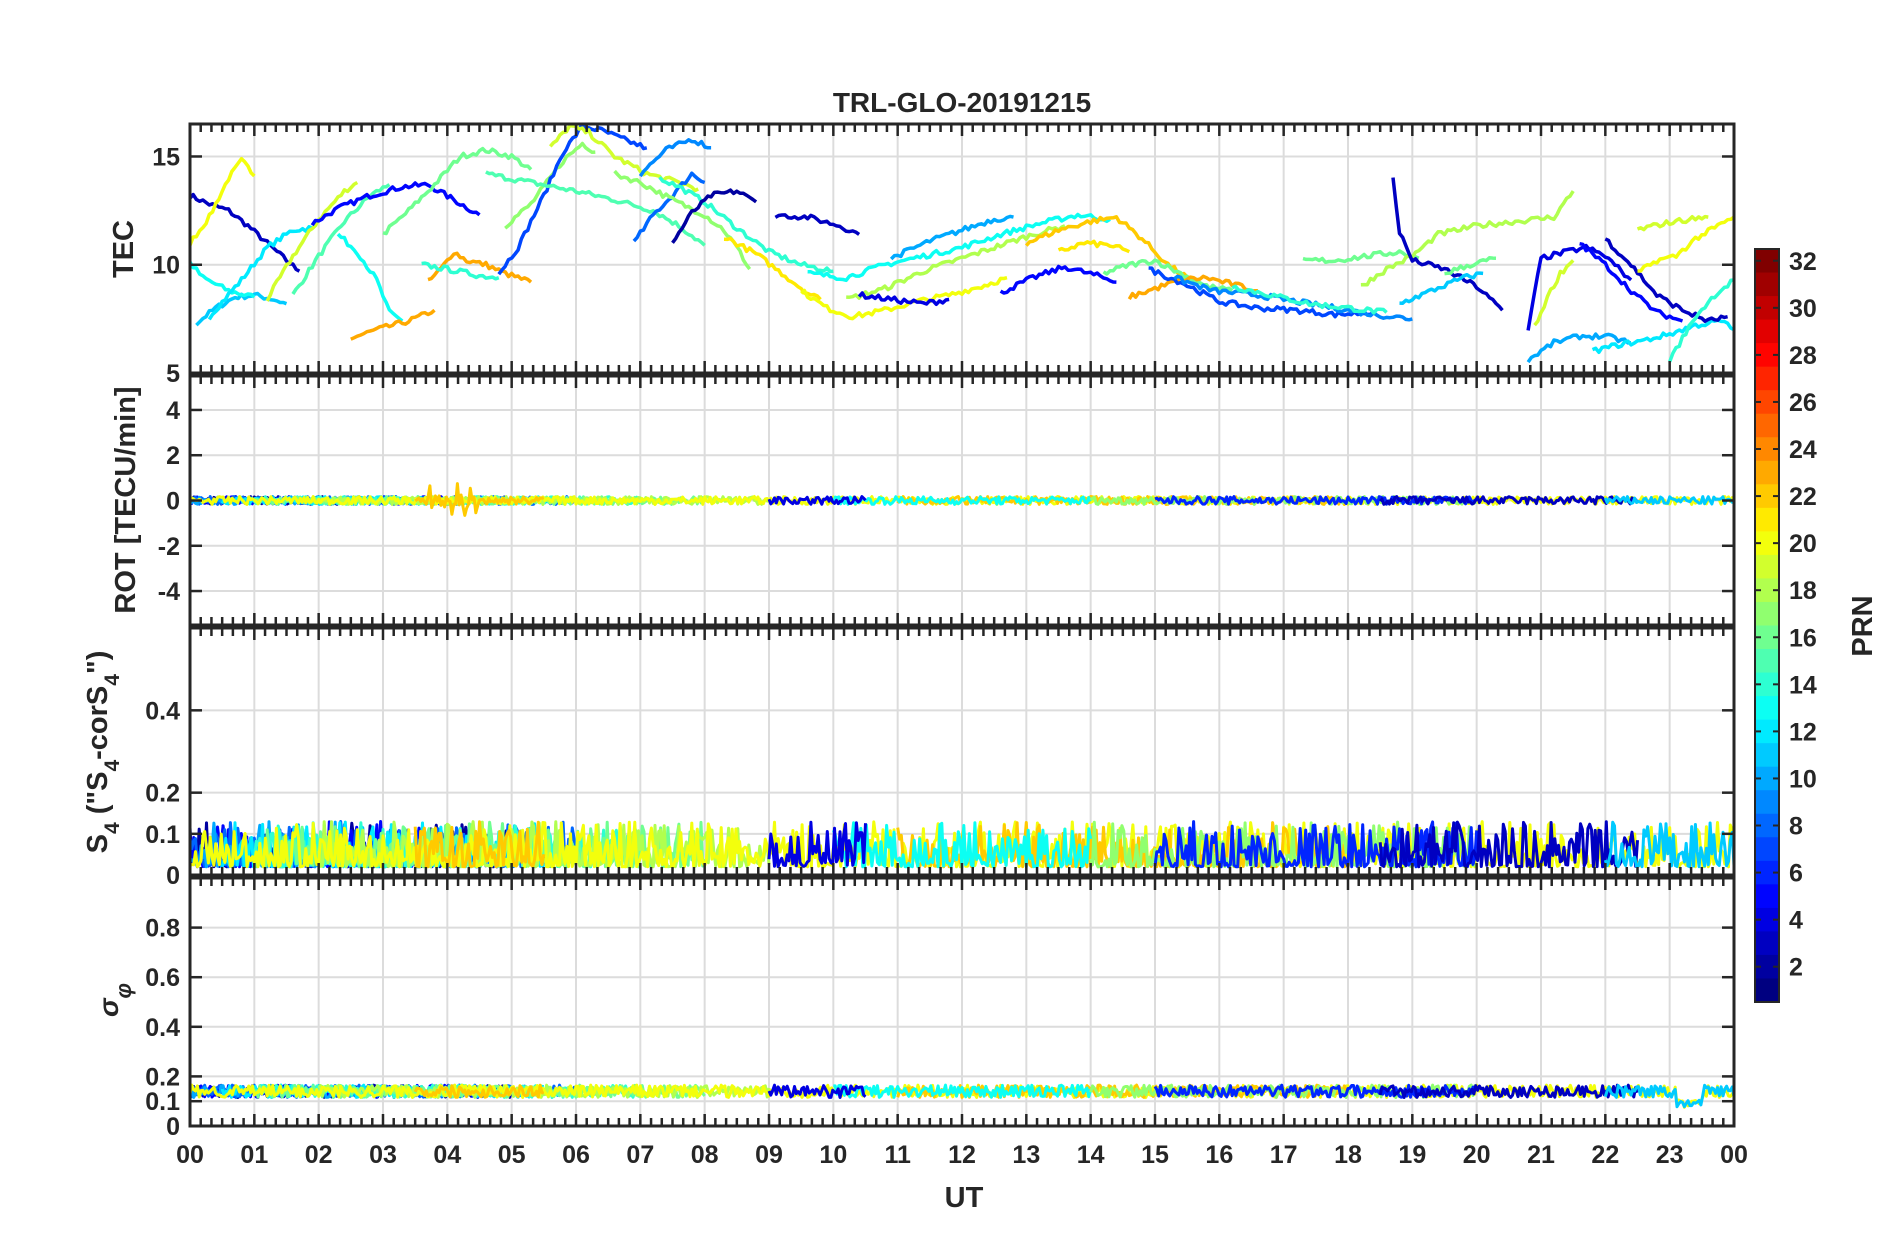 Image resolution: width=1902 pixels, height=1236 pixels. What do you see at coordinates (1670, 1155) in the screenshot?
I see `x-tick-label: 23` at bounding box center [1670, 1155].